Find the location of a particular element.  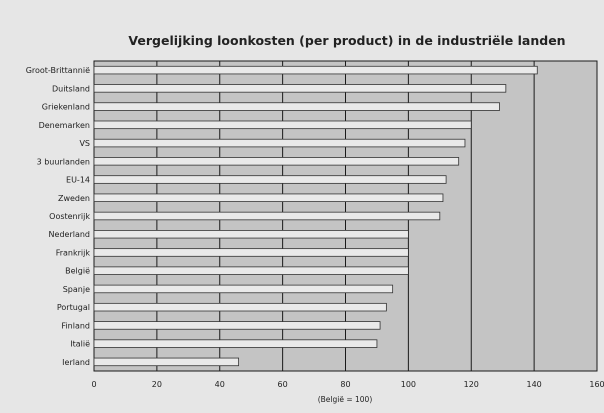

category-label: Portugal is located at coordinates (73, 307).